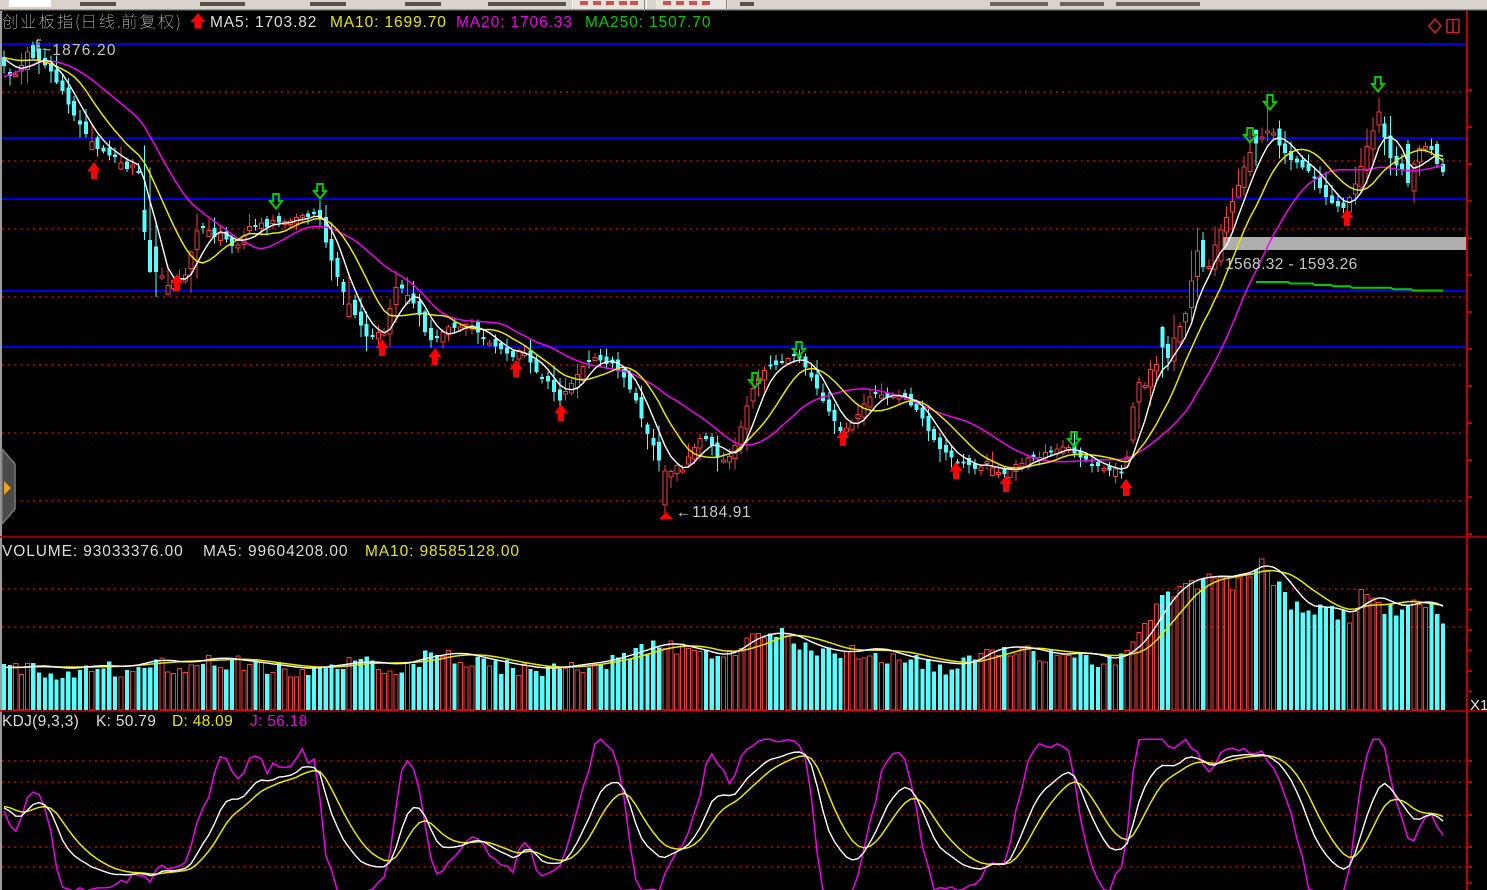 The height and width of the screenshot is (890, 1487). What do you see at coordinates (713, 512) in the screenshot?
I see `svg-text: ←1184.91` at bounding box center [713, 512].